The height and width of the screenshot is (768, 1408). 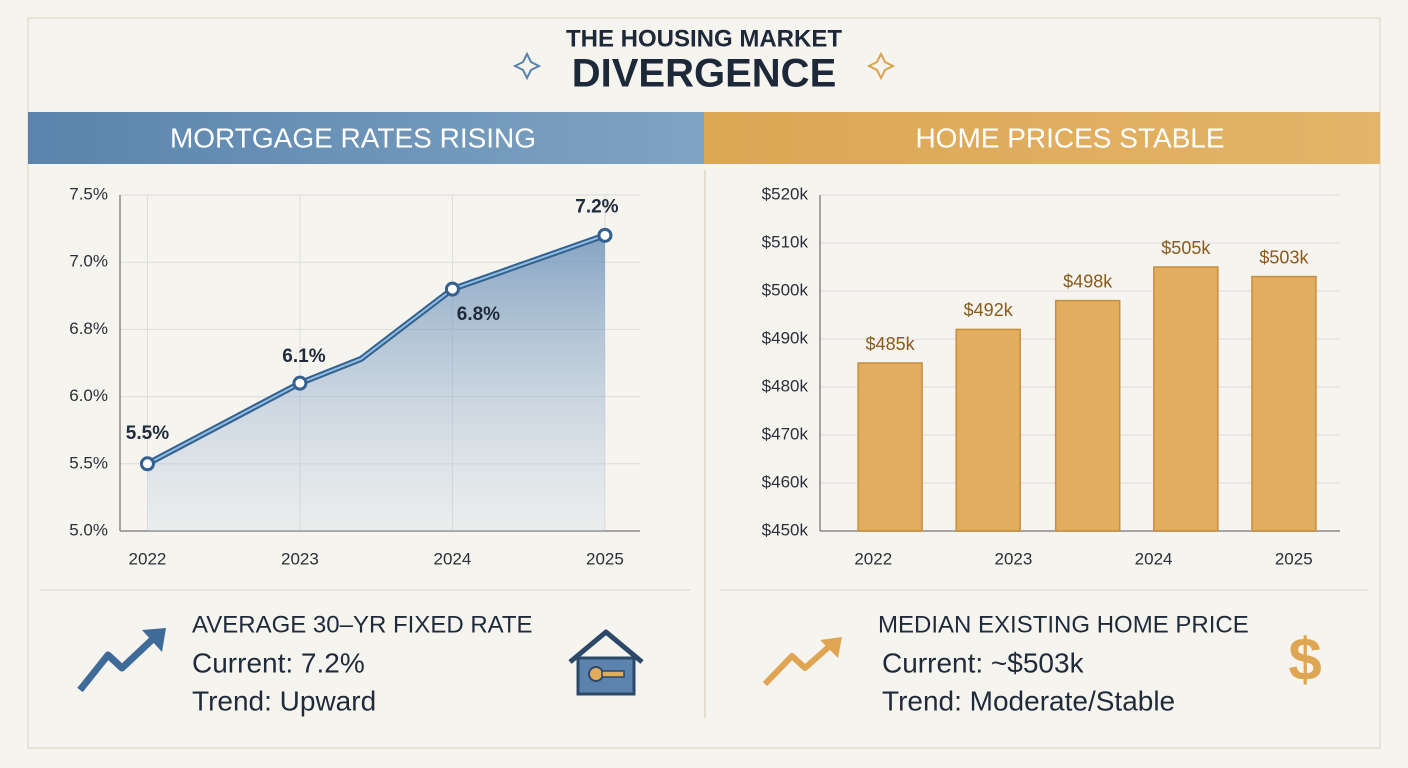 What do you see at coordinates (362, 624) in the screenshot?
I see `panel-heading: AVERAGE 30–YR FIXED RATE` at bounding box center [362, 624].